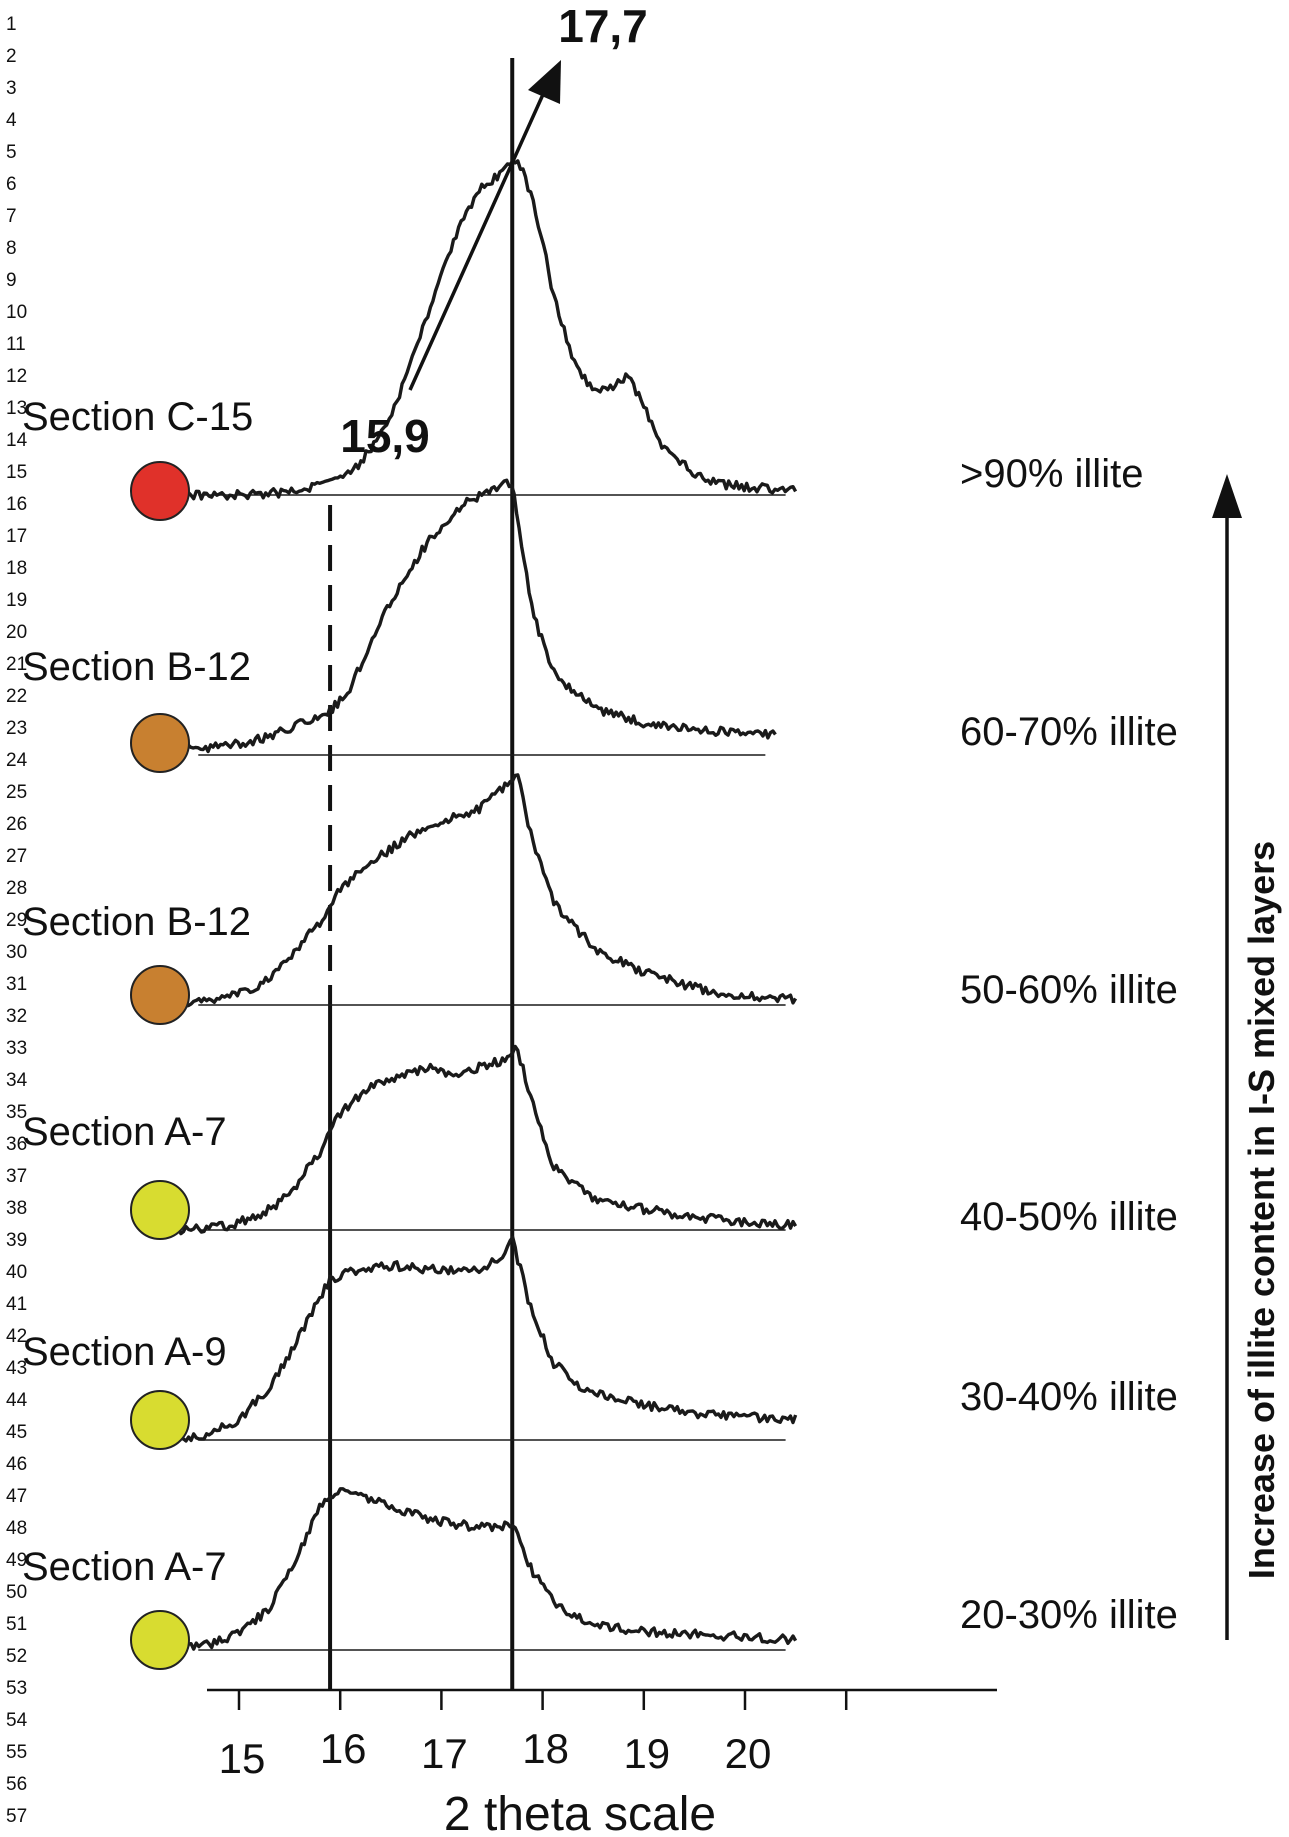 Image resolution: width=1289 pixels, height=1837 pixels. Describe the element at coordinates (16, 1432) in the screenshot. I see `line-number: 45` at that location.